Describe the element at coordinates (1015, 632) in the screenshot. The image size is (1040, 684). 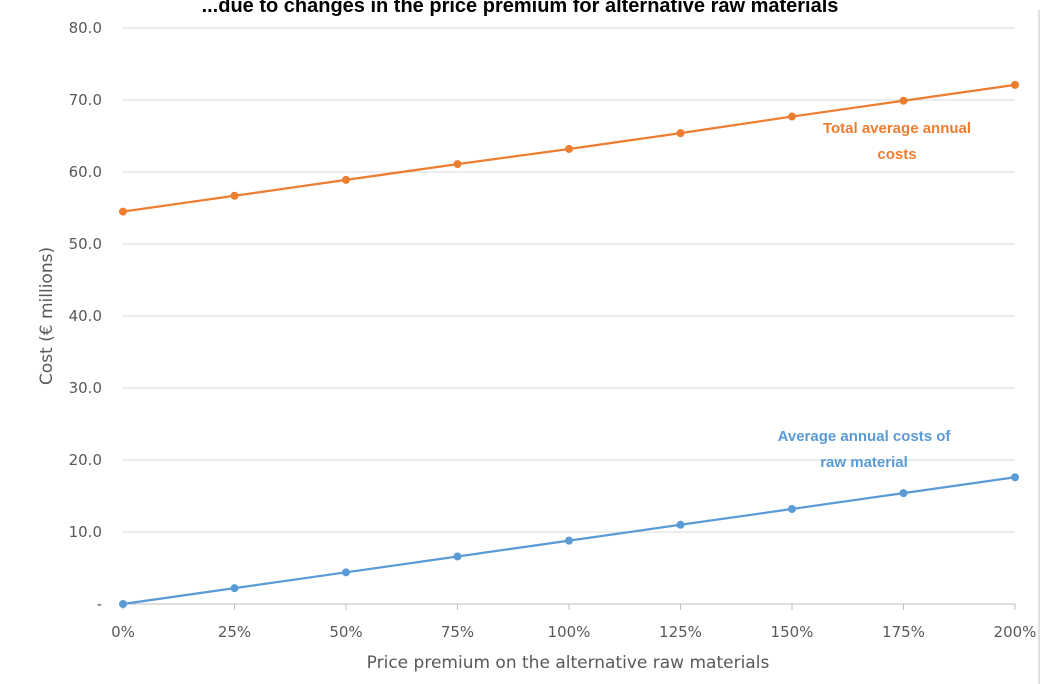
I see `x-tick-label: 200%` at that location.